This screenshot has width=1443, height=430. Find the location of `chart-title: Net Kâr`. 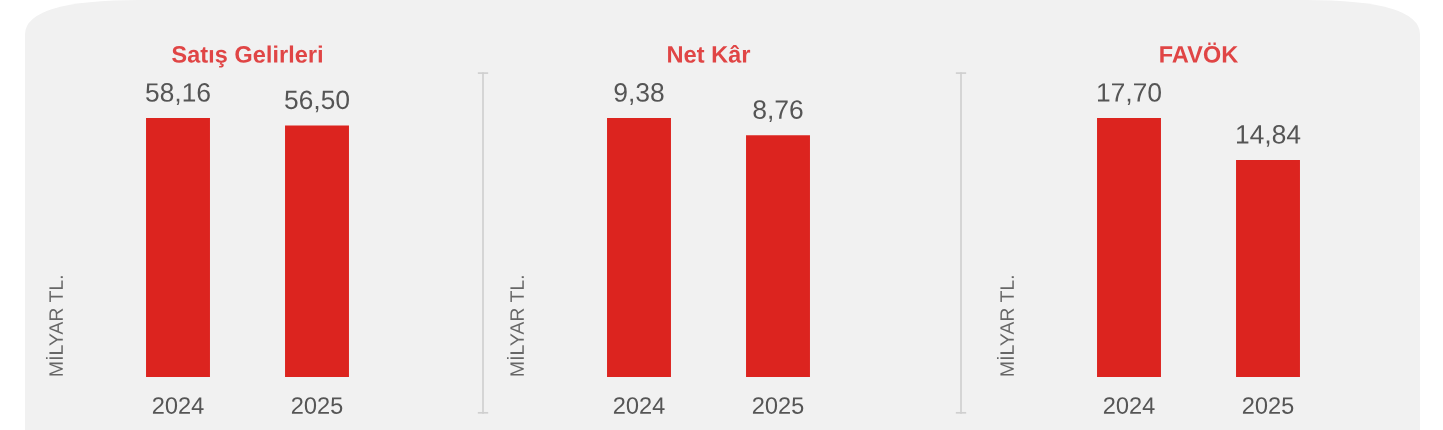

chart-title: Net Kâr is located at coordinates (709, 53).